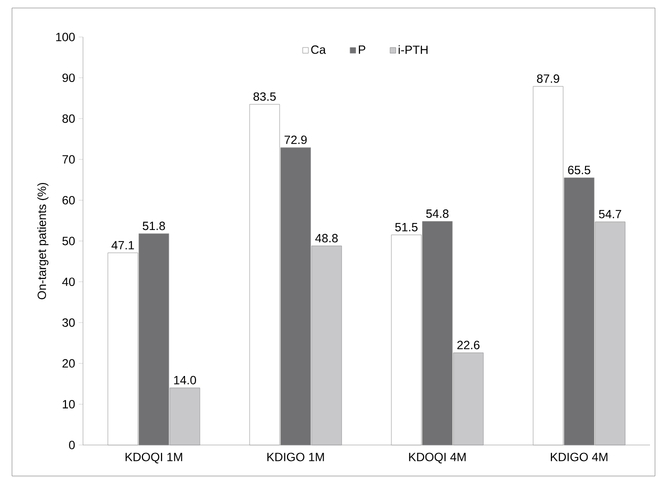 This screenshot has height=477, width=665. I want to click on data-label: 87.9, so click(548, 78).